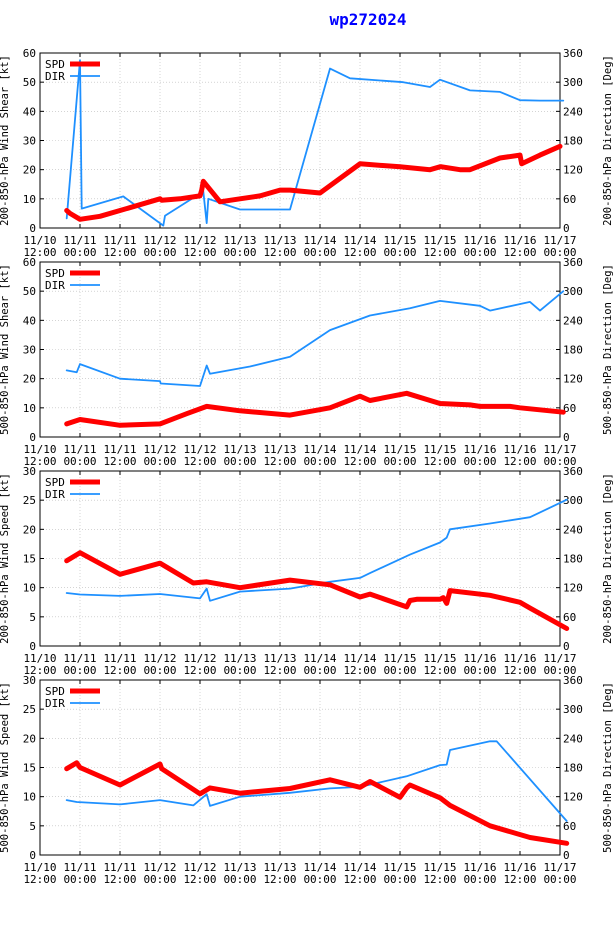 The image size is (614, 936). What do you see at coordinates (5, 140) in the screenshot?
I see `y-axis-label: 200-850-hPa Wind Shear [kt]` at bounding box center [5, 140].